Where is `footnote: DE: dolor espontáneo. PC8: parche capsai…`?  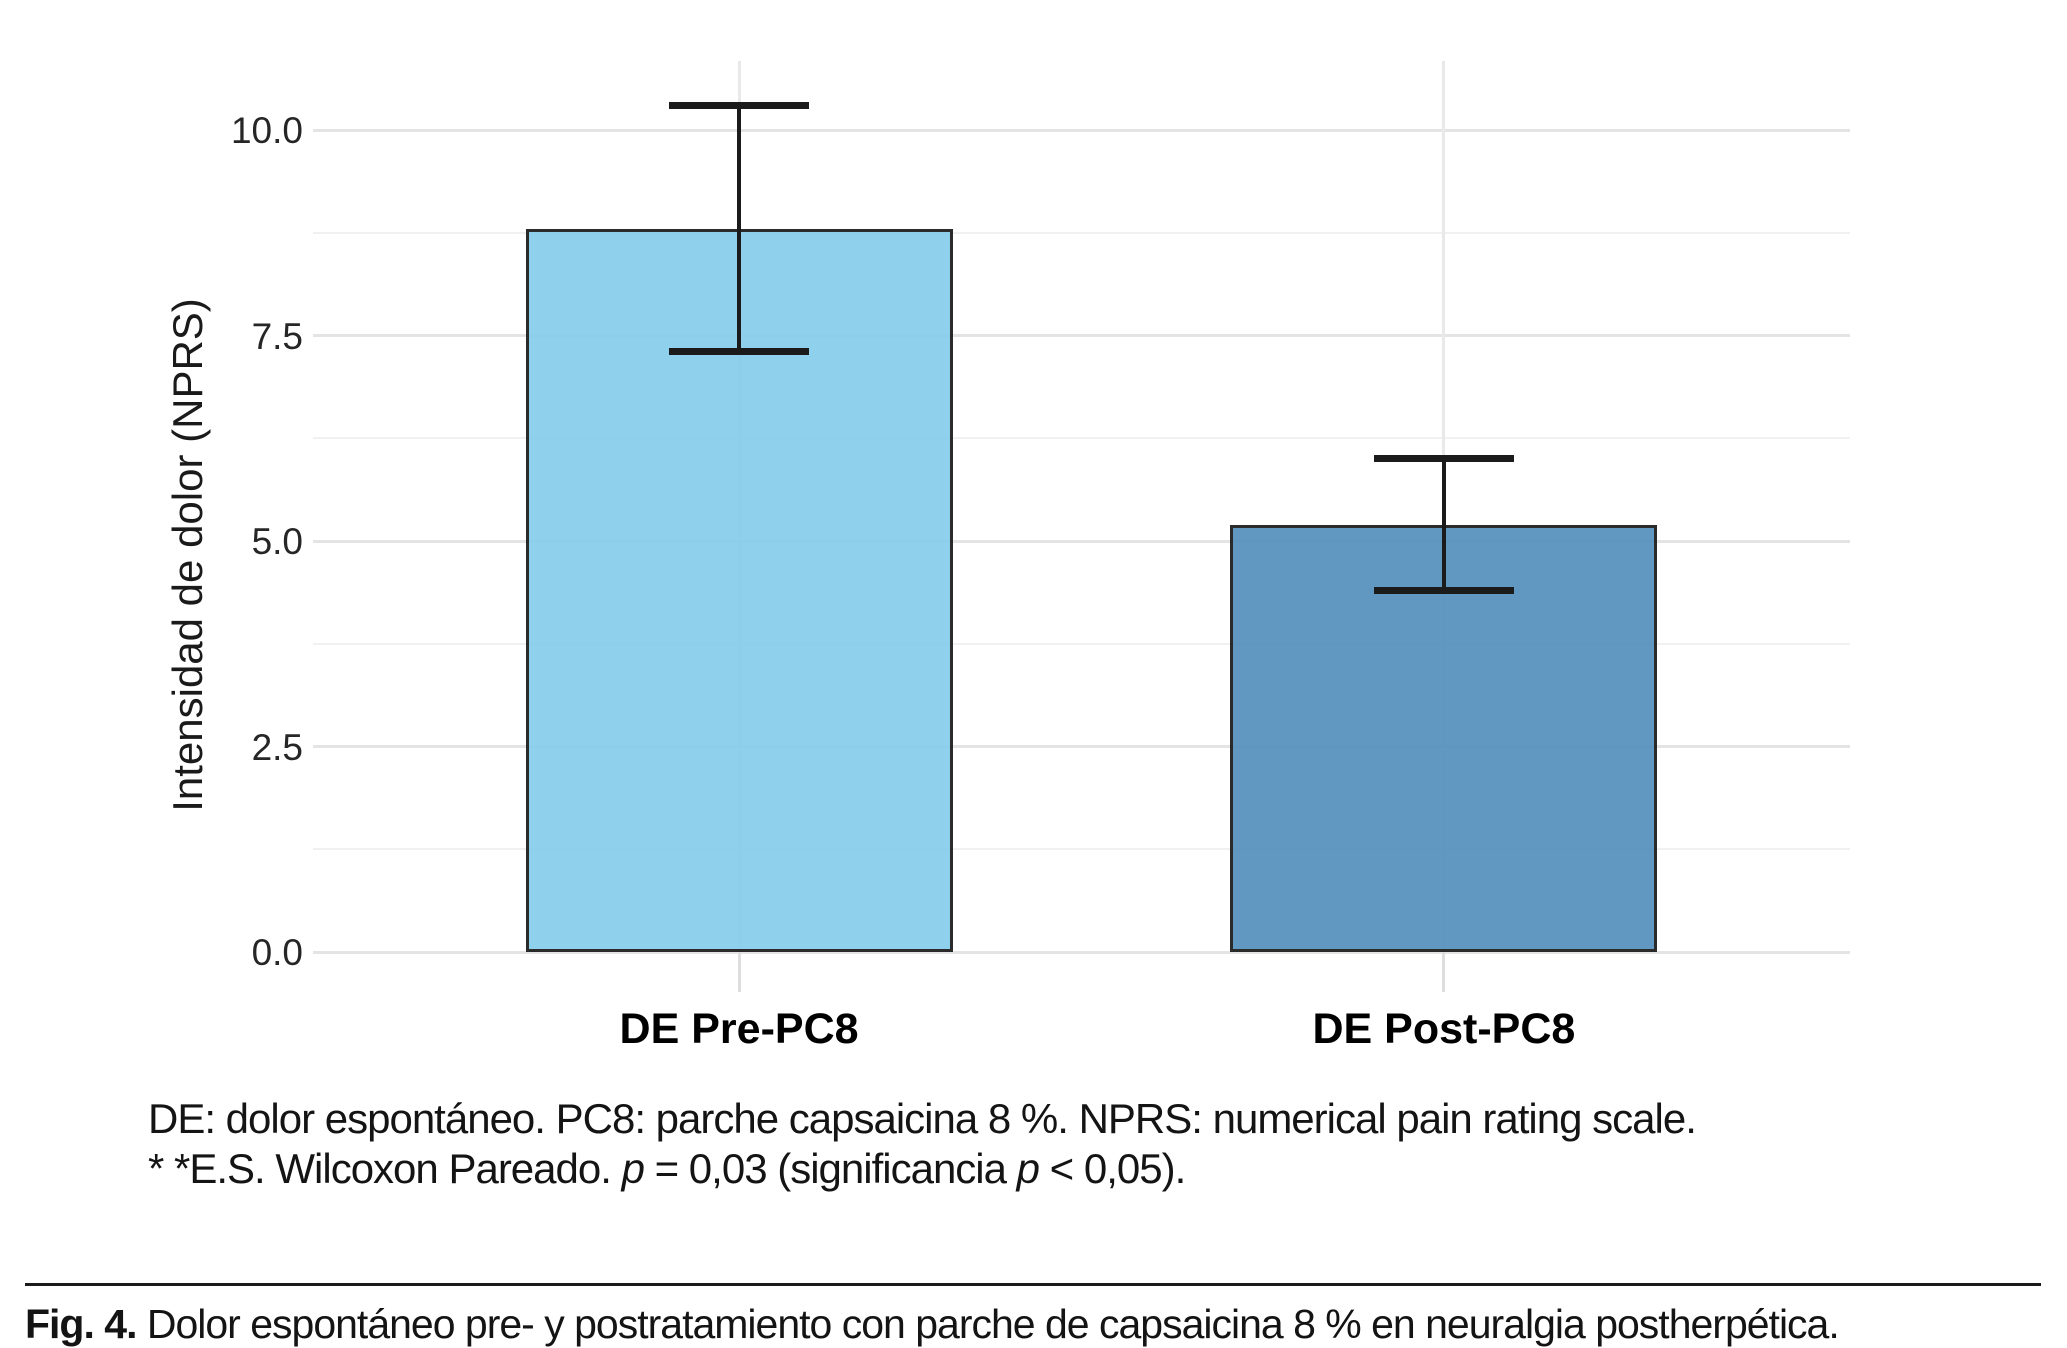 footnote: DE: dolor espontáneo. PC8: parche capsai… is located at coordinates (922, 1144).